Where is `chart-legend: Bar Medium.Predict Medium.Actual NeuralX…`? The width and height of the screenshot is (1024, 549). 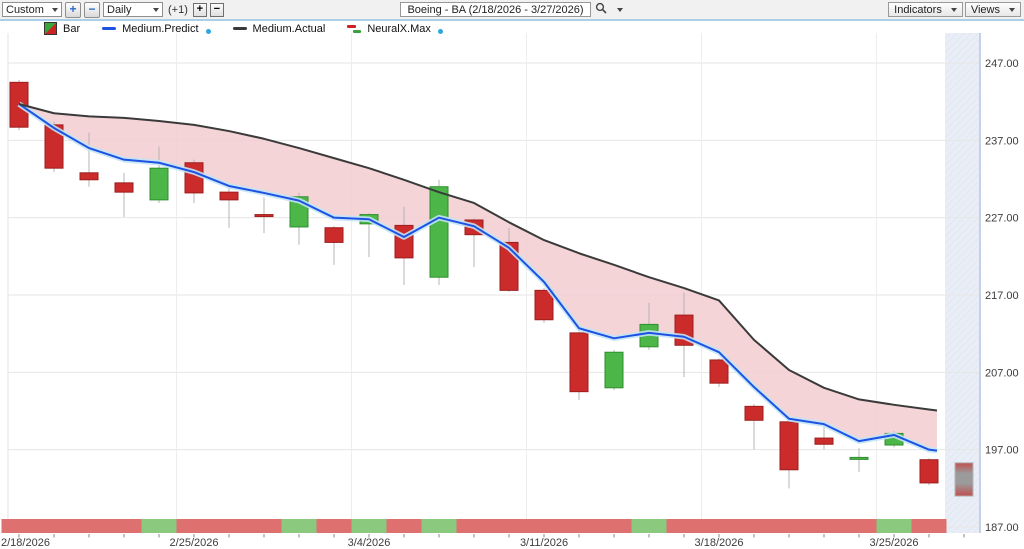
chart-legend: Bar Medium.Predict Medium.Actual NeuralX… is located at coordinates (243, 28).